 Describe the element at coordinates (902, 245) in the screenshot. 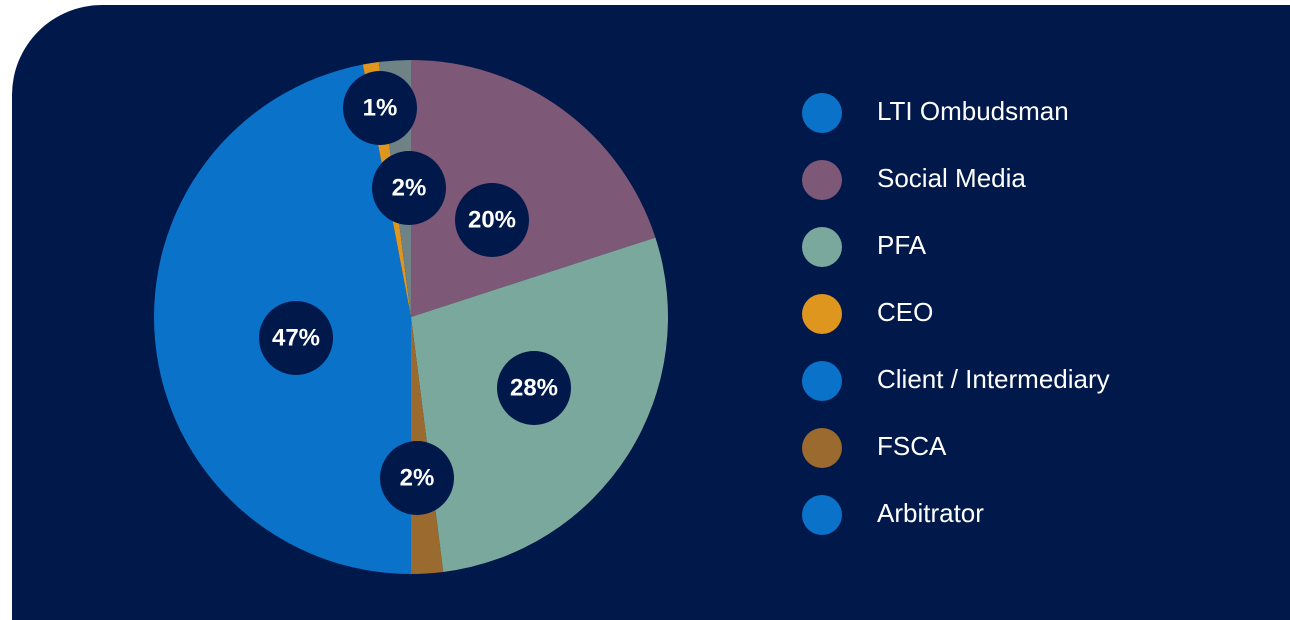

I see `legend-label: PFA` at that location.